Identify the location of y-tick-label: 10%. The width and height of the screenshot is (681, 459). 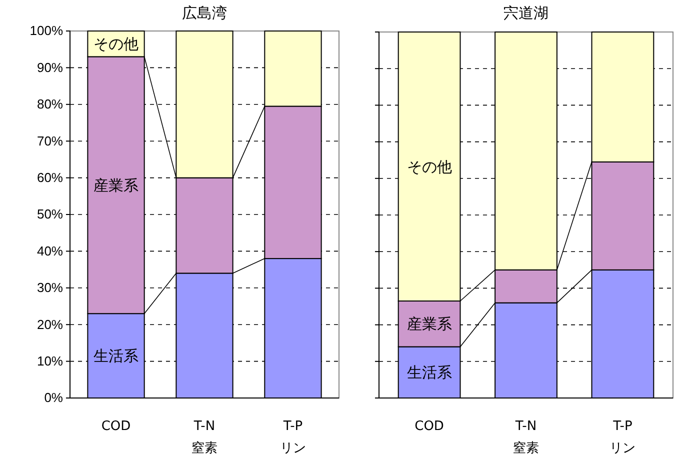
(50, 360).